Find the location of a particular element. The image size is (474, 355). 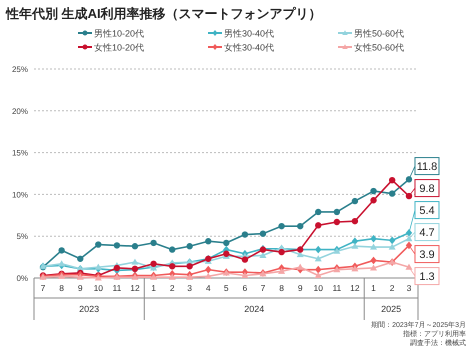

y-tick-label: 5% is located at coordinates (22, 237).